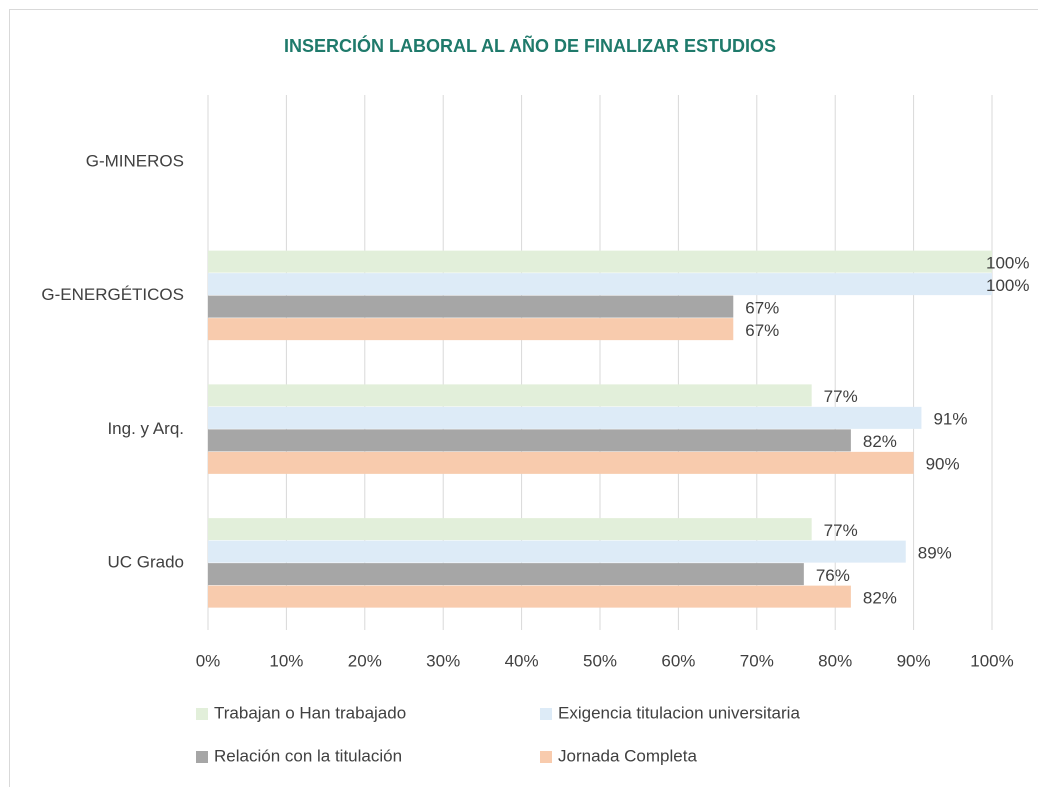 This screenshot has width=1038, height=787. What do you see at coordinates (935, 552) in the screenshot?
I see `data-label: 89%` at bounding box center [935, 552].